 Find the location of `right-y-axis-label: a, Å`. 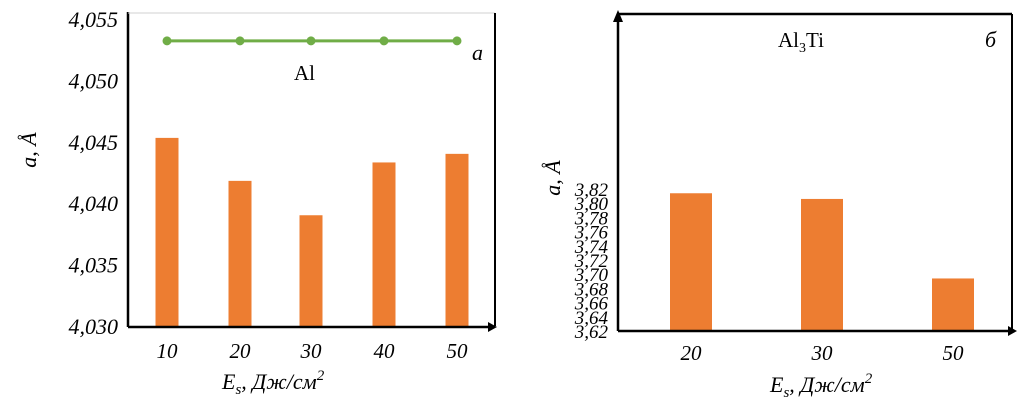

right-y-axis-label: a, Å is located at coordinates (552, 178).